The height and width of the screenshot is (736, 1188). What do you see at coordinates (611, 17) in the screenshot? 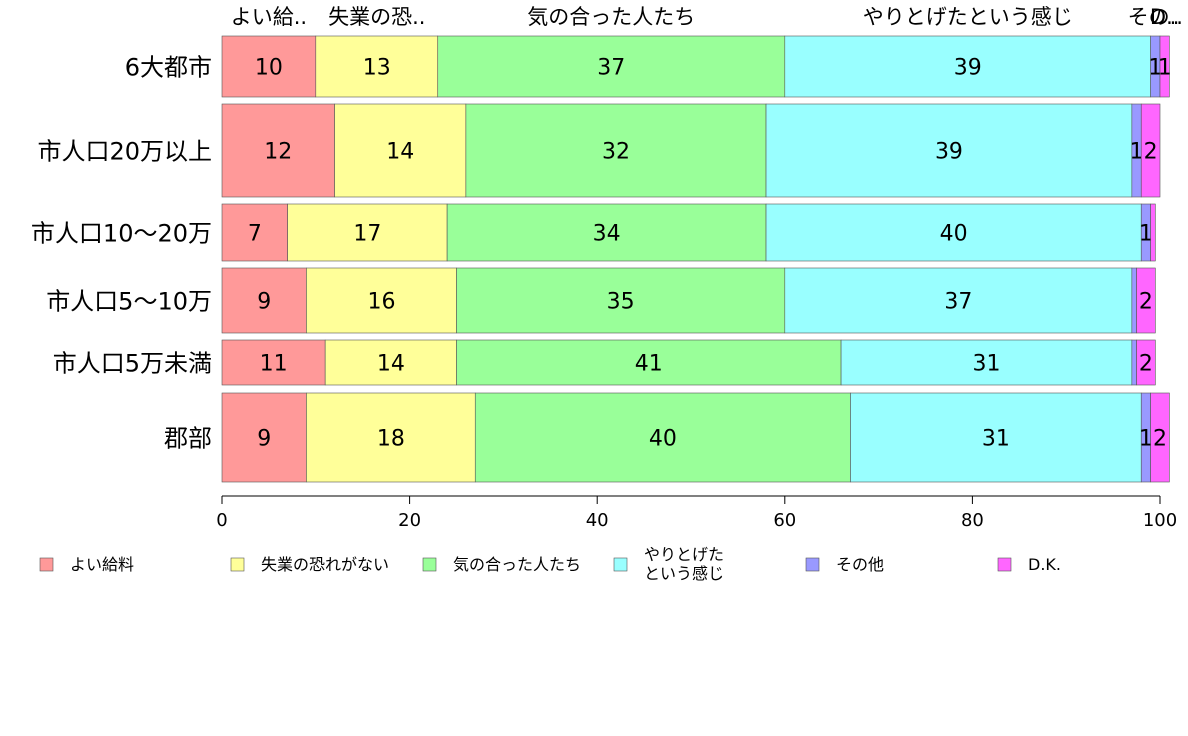
I see `top-series-label: 気の合った人たち` at bounding box center [611, 17].